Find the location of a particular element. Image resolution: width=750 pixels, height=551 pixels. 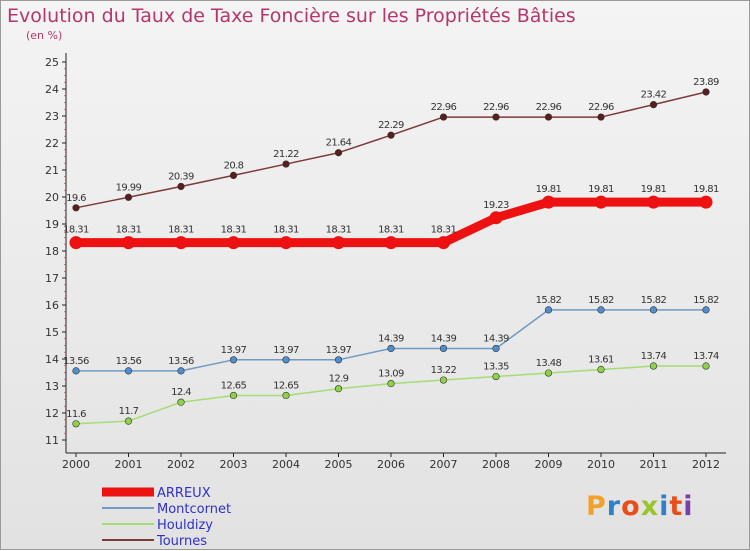

data-label: 12.9 is located at coordinates (339, 379).